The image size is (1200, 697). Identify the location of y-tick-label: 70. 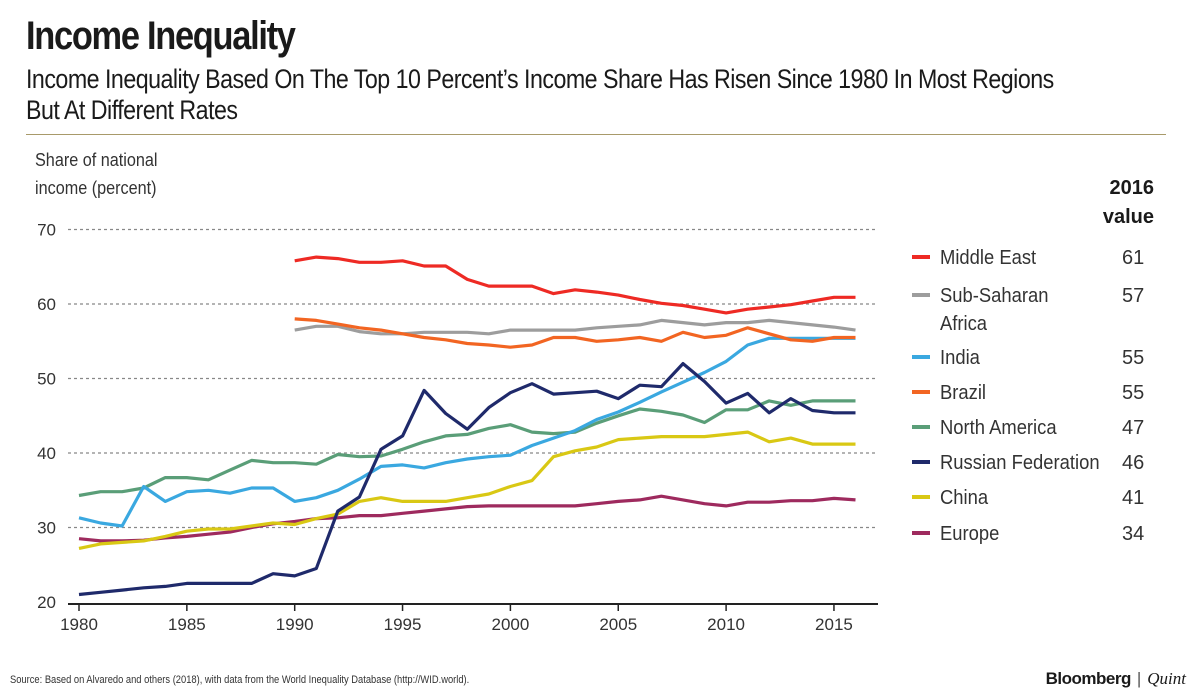
(46, 230).